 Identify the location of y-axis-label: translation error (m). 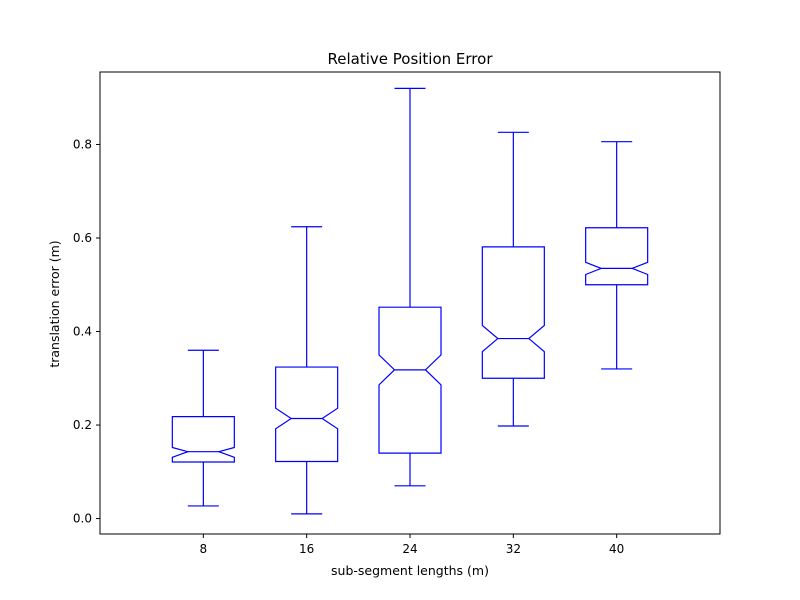
(54, 303).